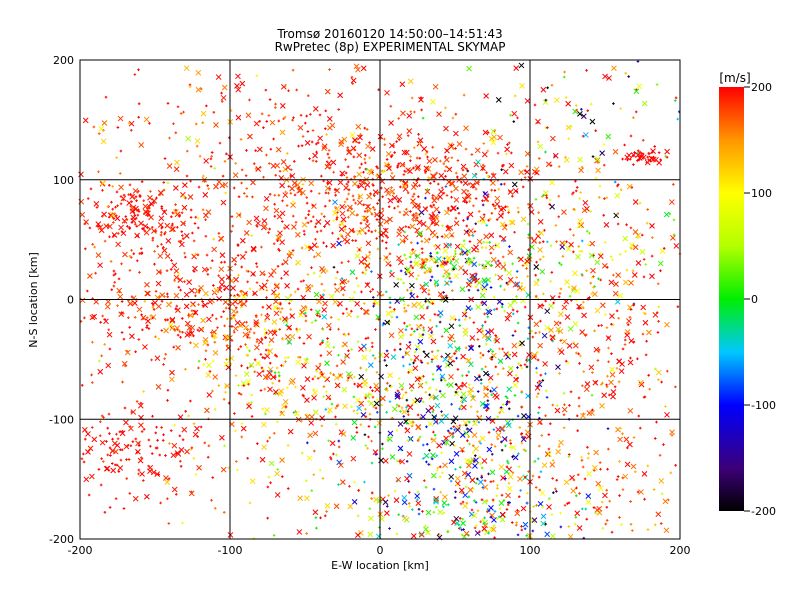  I want to click on y-tick-label: -200, so click(61, 539).